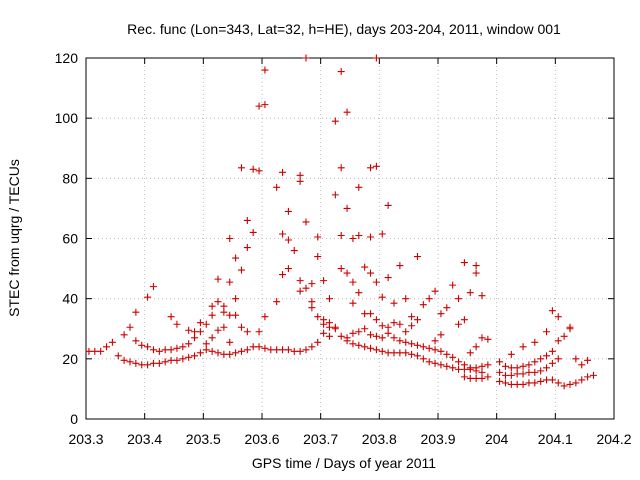 This screenshot has height=480, width=640. Describe the element at coordinates (613, 439) in the screenshot. I see `x-tick-label: 204.2` at that location.